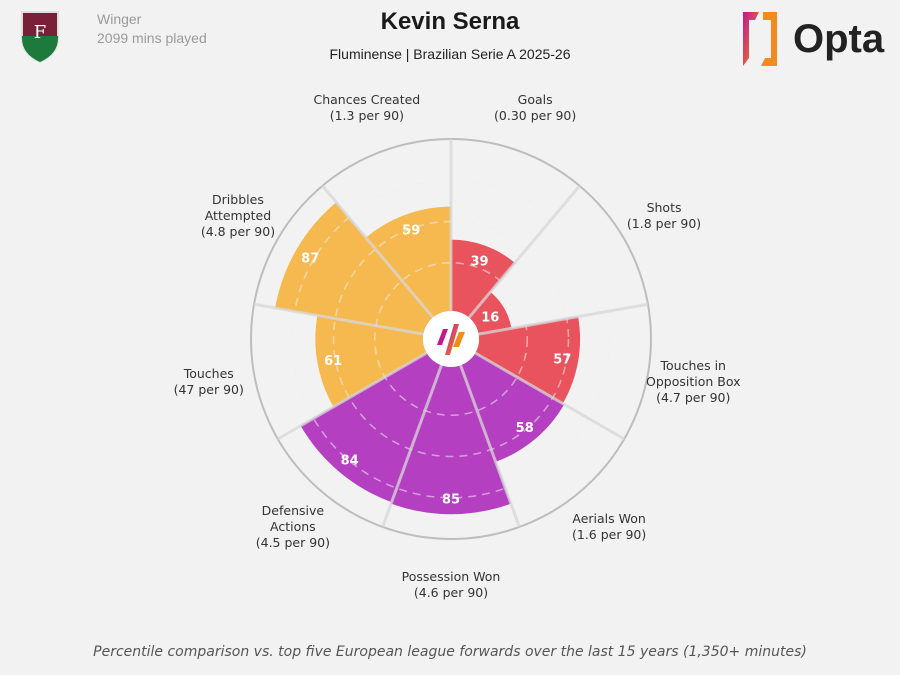 This screenshot has height=675, width=900. What do you see at coordinates (208, 373) in the screenshot?
I see `category-name: Touches` at bounding box center [208, 373].